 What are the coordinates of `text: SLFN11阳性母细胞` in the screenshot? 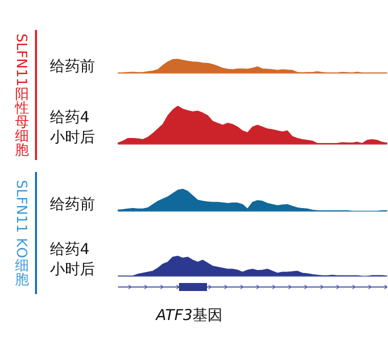 It's located at (20, 96).